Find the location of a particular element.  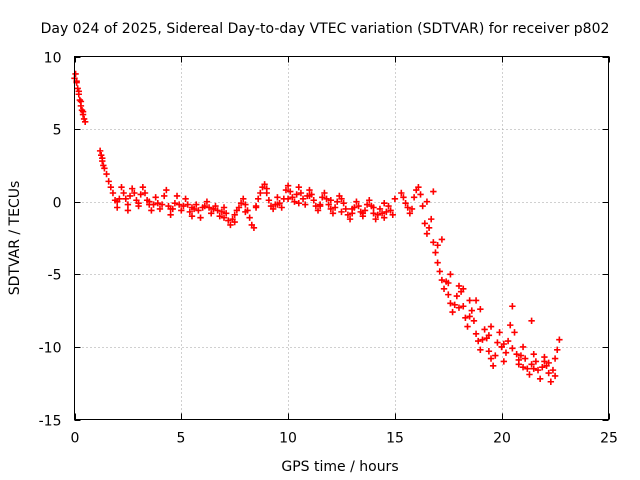

x-tick-label: 25 is located at coordinates (609, 439).